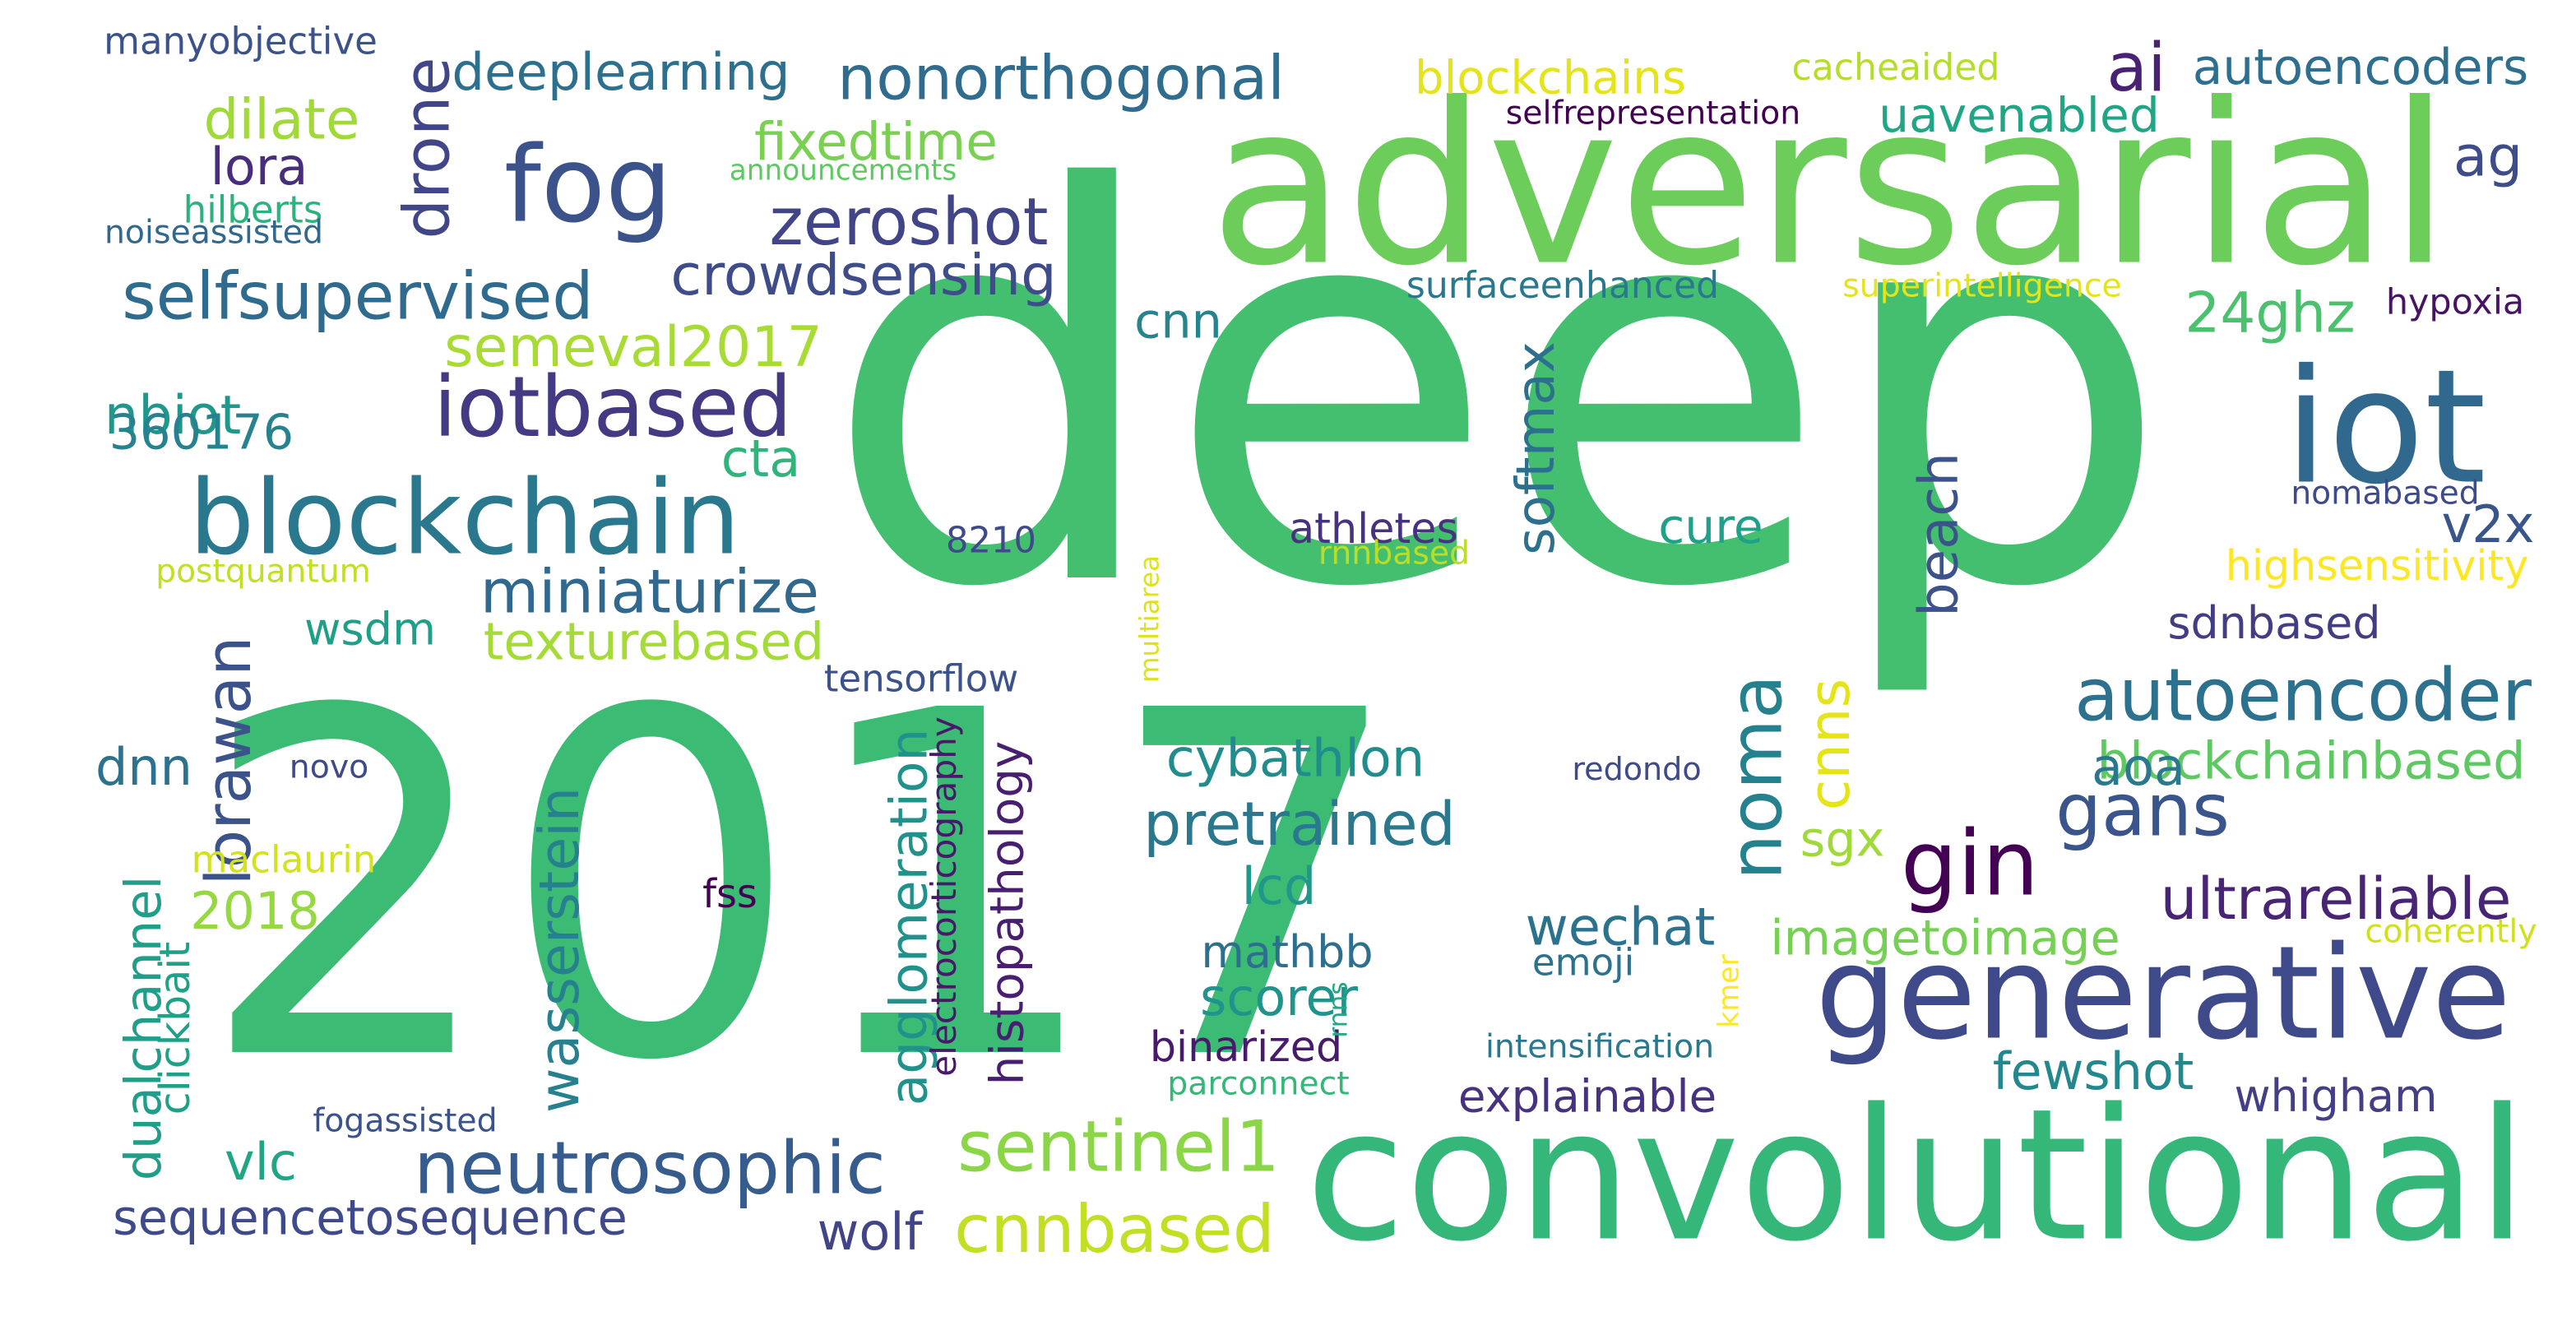 Image resolution: width=2576 pixels, height=1321 pixels. Describe the element at coordinates (213, 233) in the screenshot. I see `word-noiseassisted: noiseassisted` at that location.